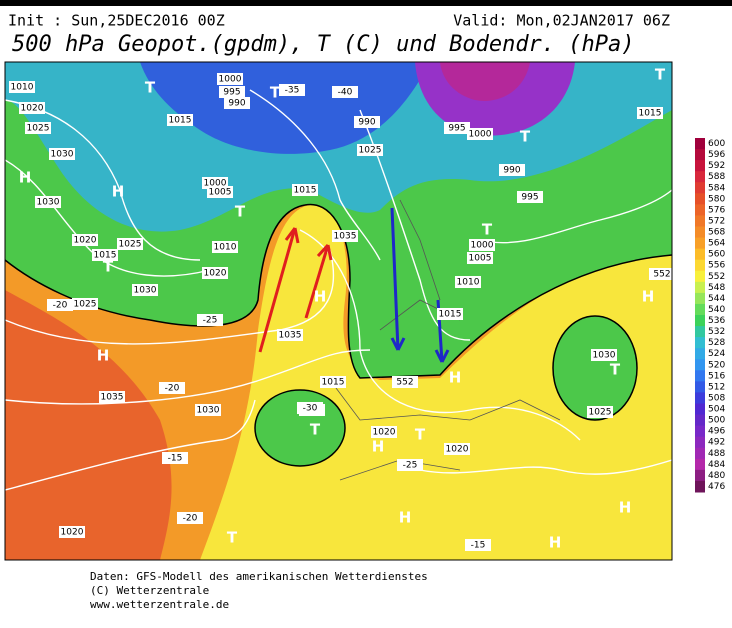 This screenshot has height=628, width=732. What do you see at coordinates (716, 299) in the screenshot?
I see `colorbar-label: 544` at bounding box center [716, 299].